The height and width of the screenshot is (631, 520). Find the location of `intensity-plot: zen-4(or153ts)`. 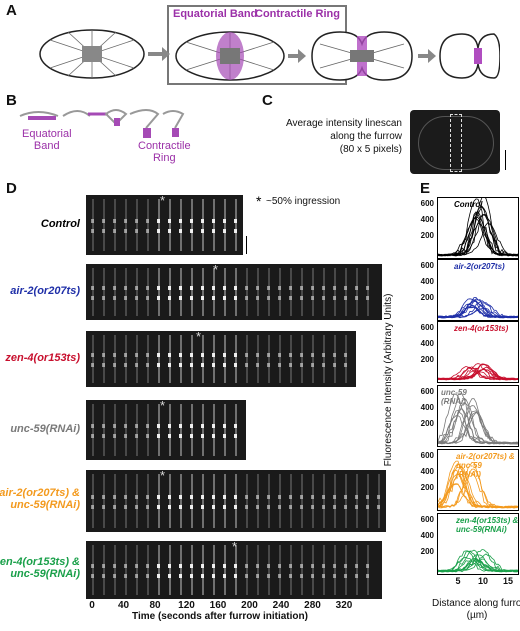

intensity-plot: zen-4(or153ts) is located at coordinates (478, 352).